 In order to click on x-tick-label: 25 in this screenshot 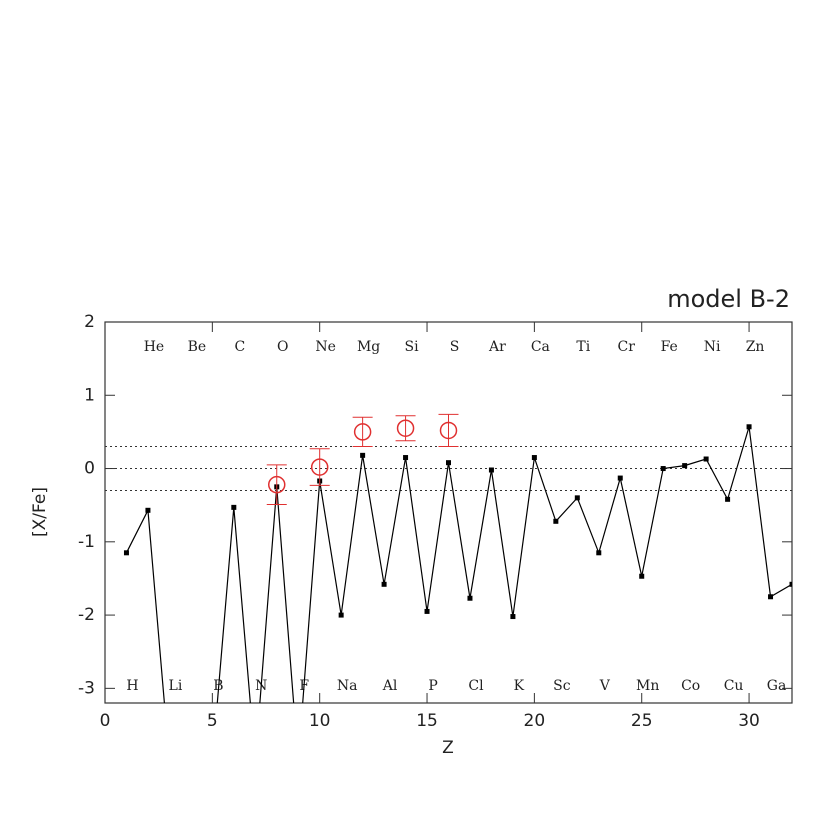, I will do `click(642, 721)`.